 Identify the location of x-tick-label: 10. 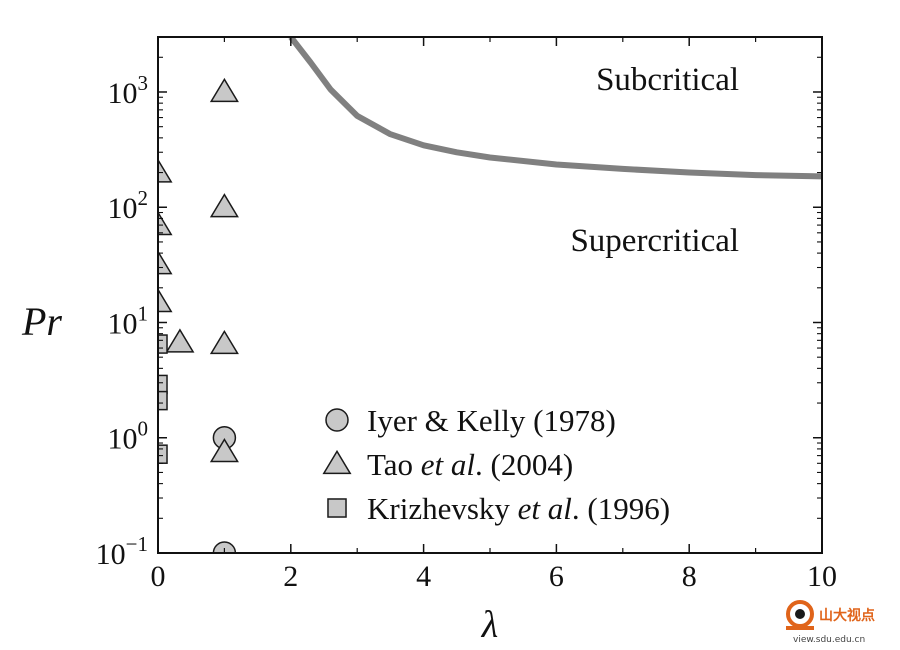
(822, 576).